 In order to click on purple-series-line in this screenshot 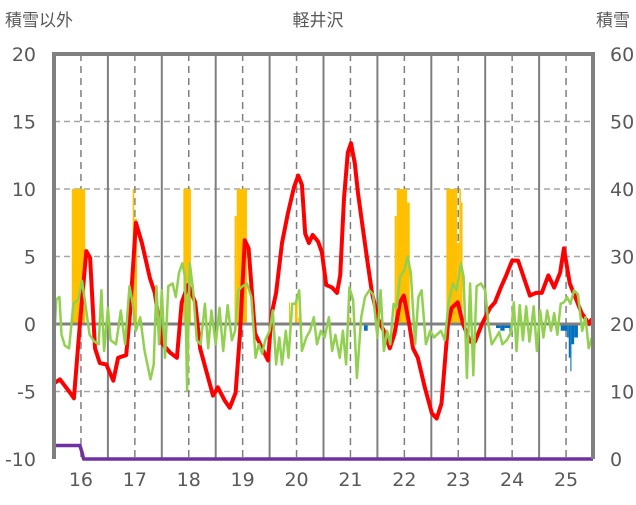, I will do `click(323, 452)`.